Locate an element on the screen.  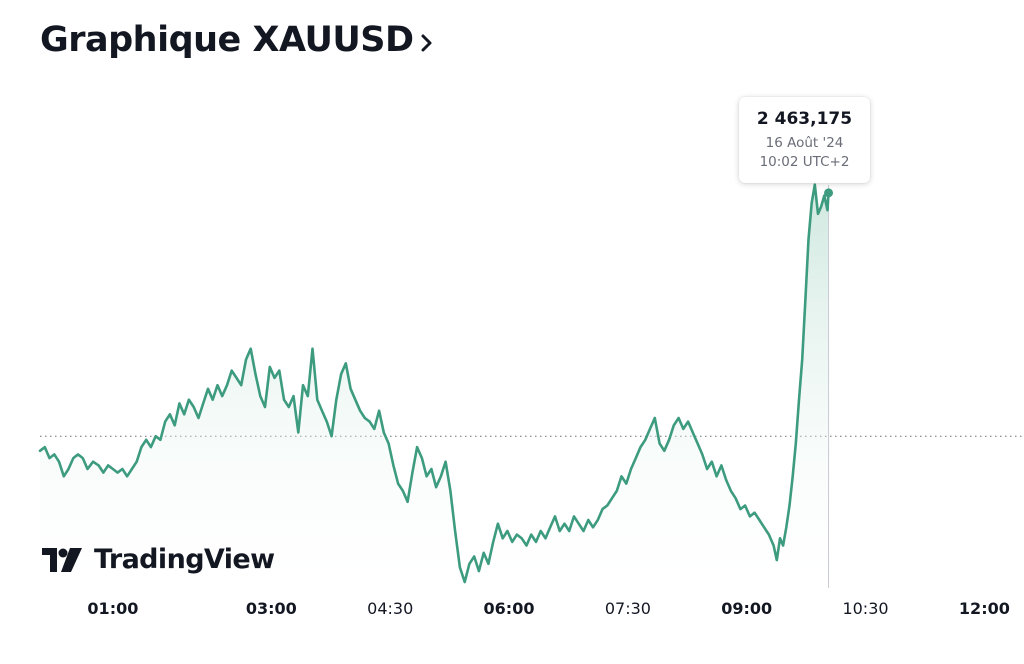
x-tick-label: 09:00 is located at coordinates (746, 608).